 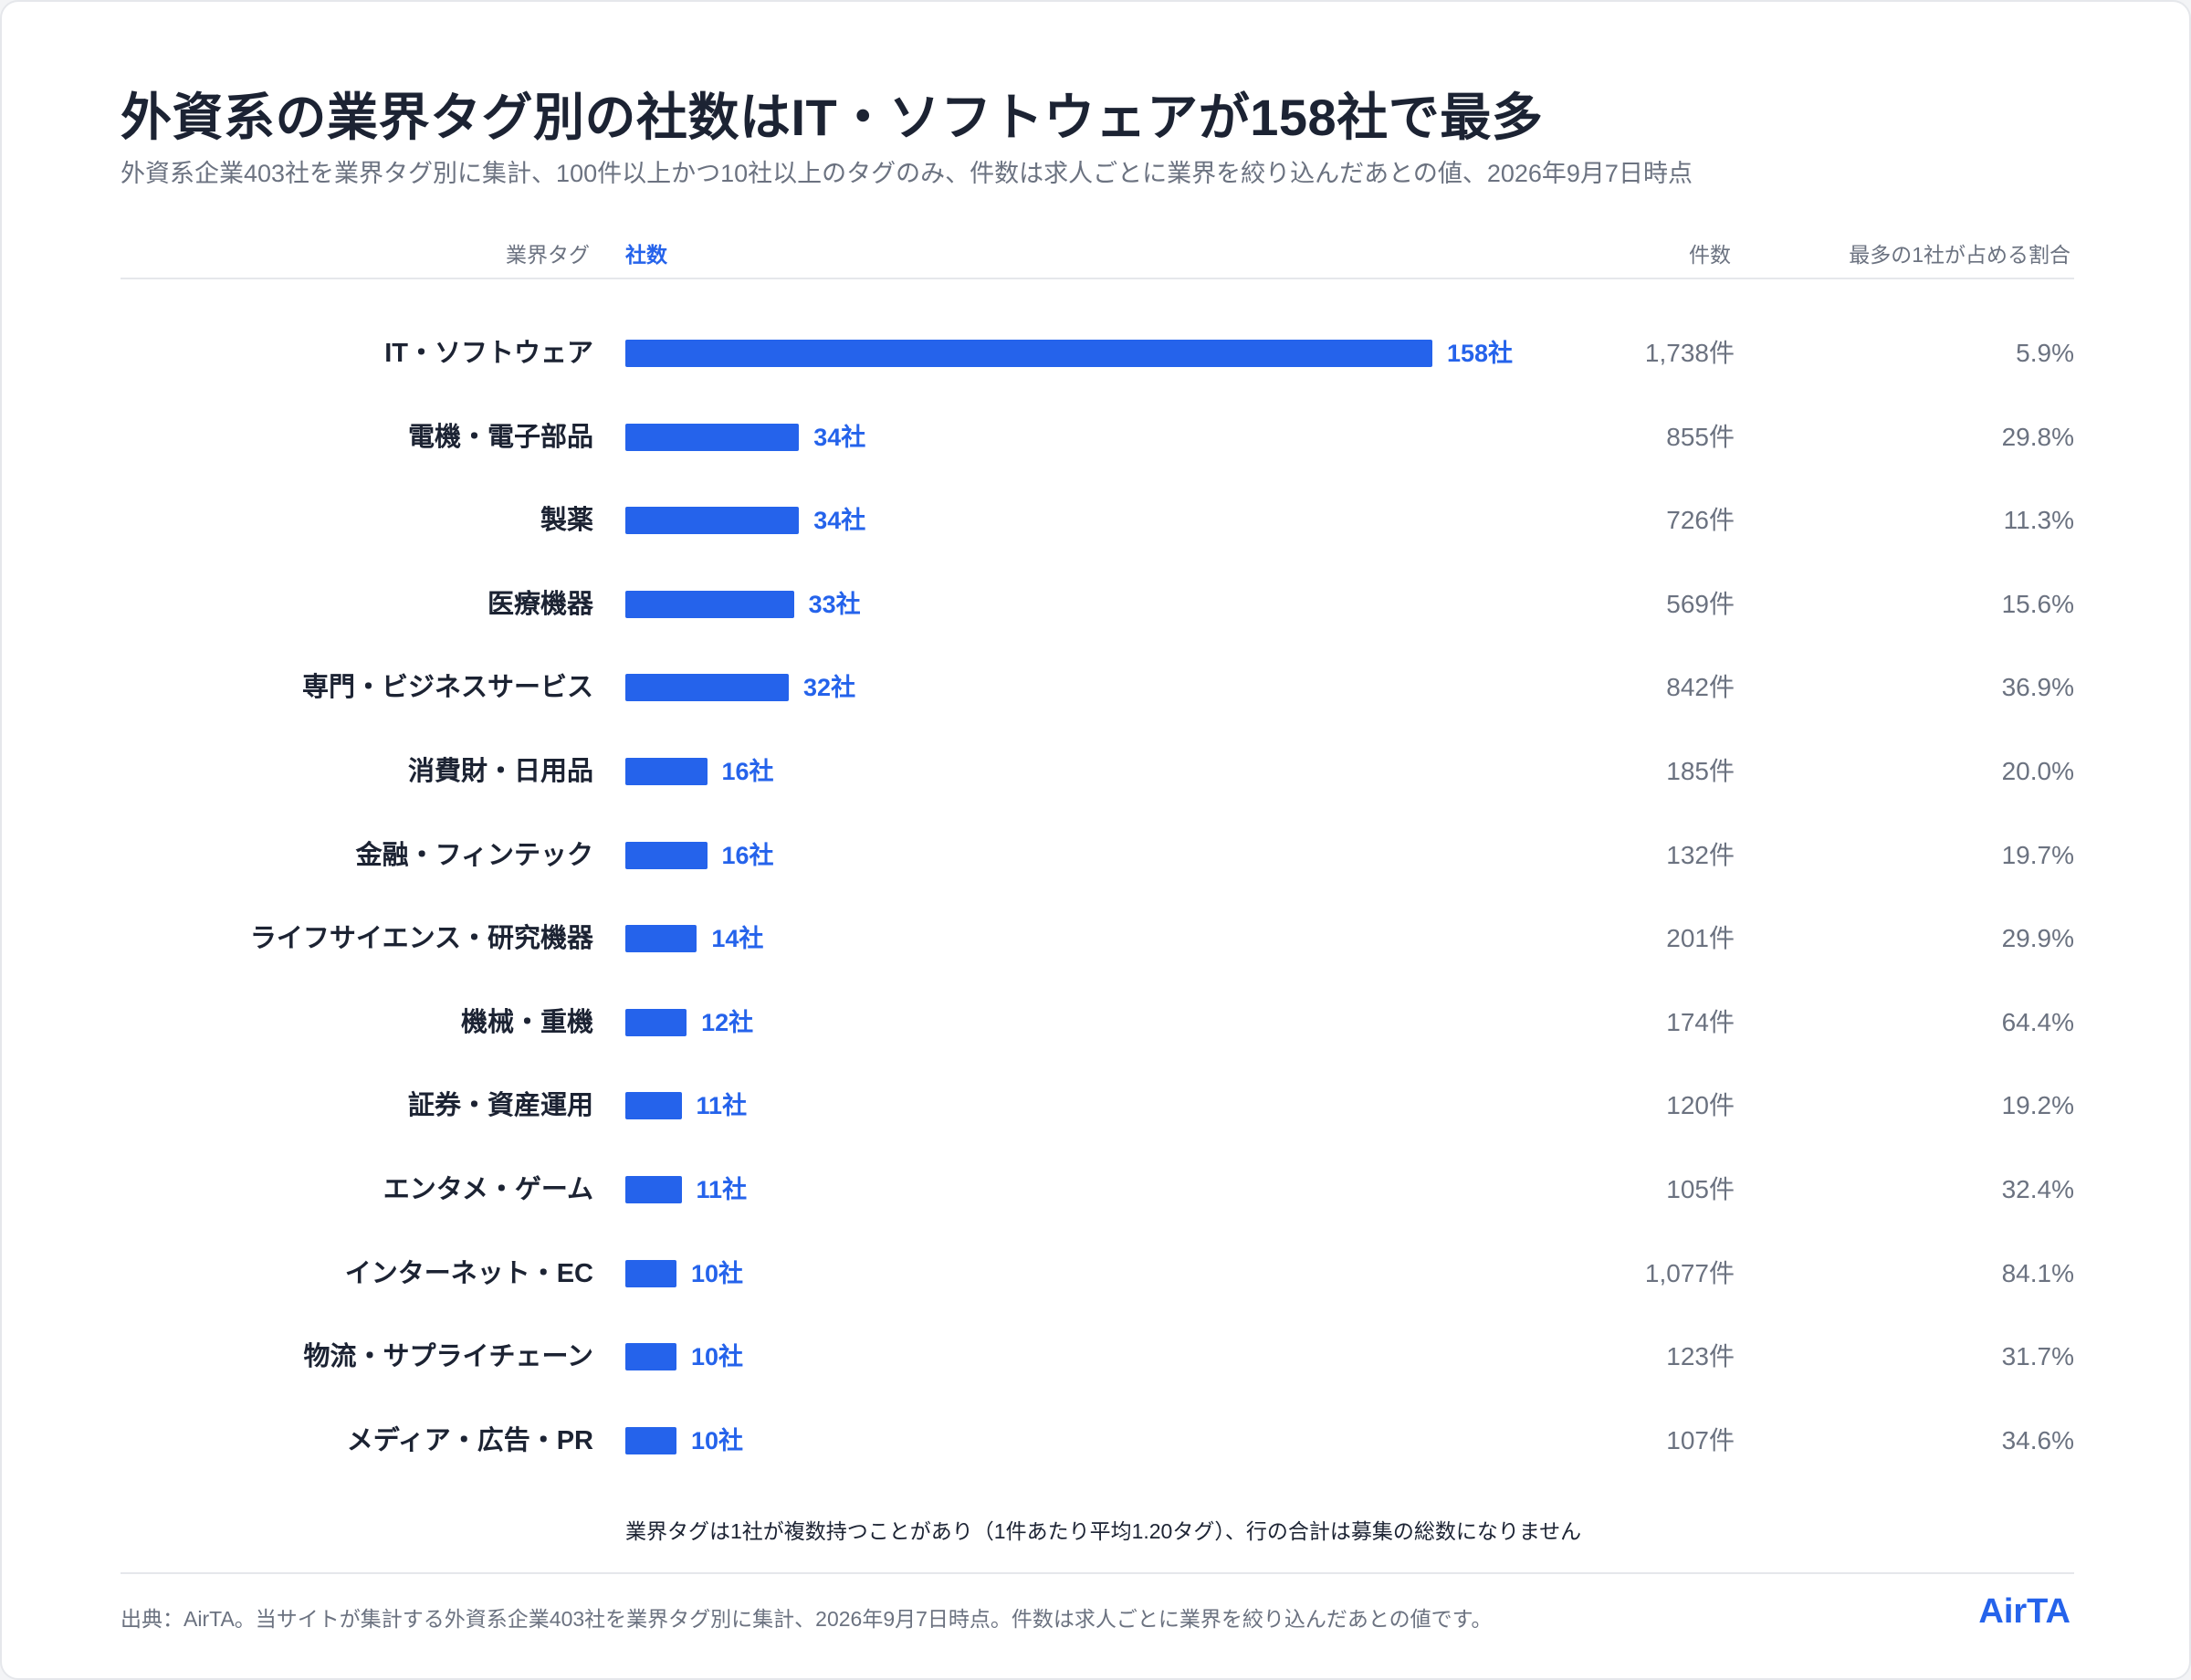 I want to click on top-share-value: 84.1%, so click(x=2037, y=1272).